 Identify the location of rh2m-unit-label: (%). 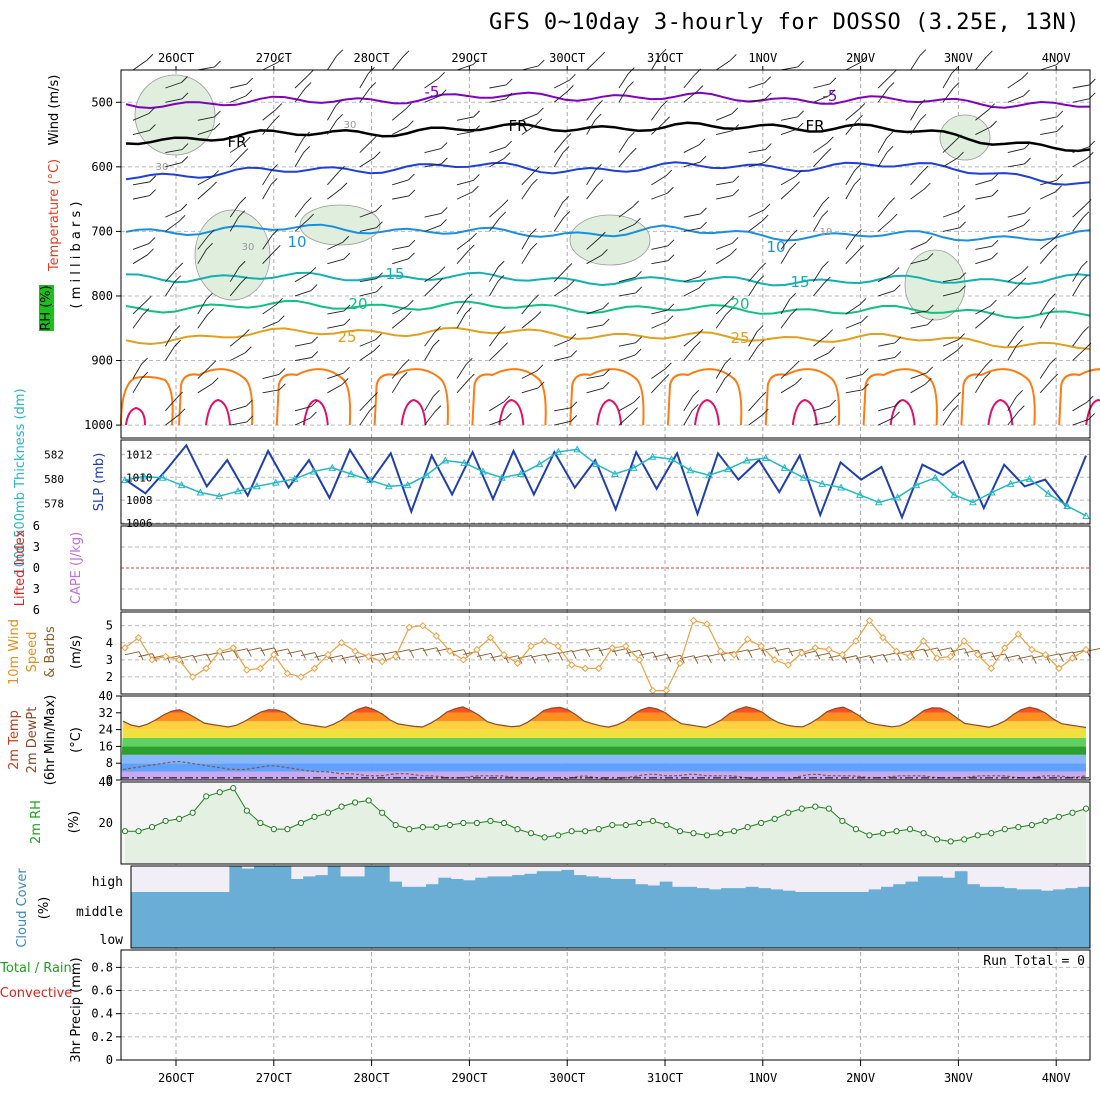
(74, 822).